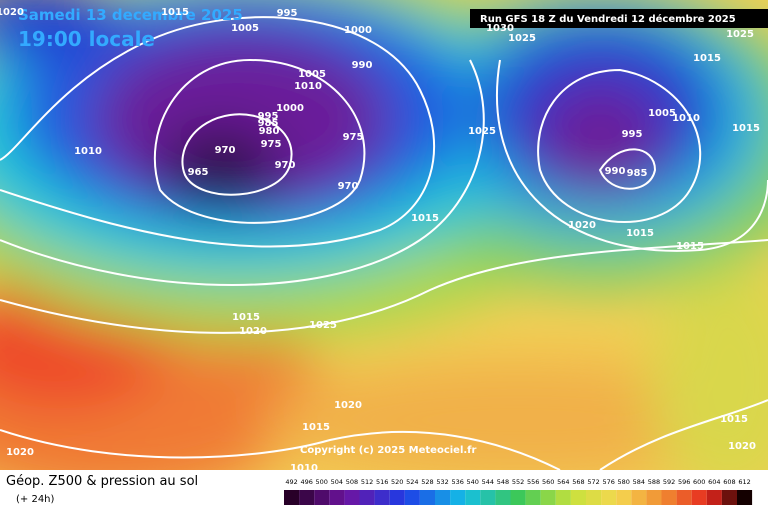 This screenshot has height=512, width=768. I want to click on isobar-label: 975, so click(353, 137).